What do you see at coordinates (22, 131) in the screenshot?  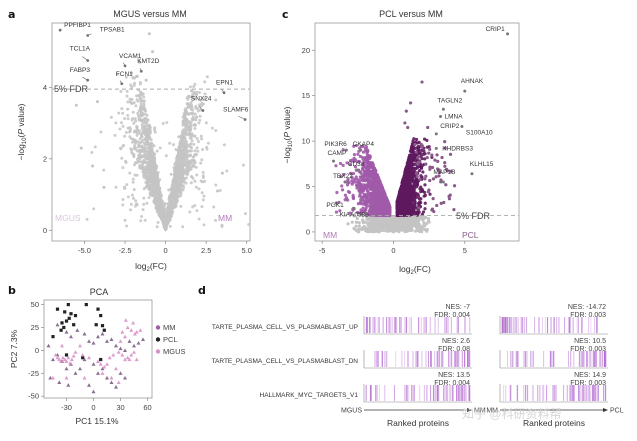 I see `panel-a-ylabel: −log10(P value)` at bounding box center [22, 131].